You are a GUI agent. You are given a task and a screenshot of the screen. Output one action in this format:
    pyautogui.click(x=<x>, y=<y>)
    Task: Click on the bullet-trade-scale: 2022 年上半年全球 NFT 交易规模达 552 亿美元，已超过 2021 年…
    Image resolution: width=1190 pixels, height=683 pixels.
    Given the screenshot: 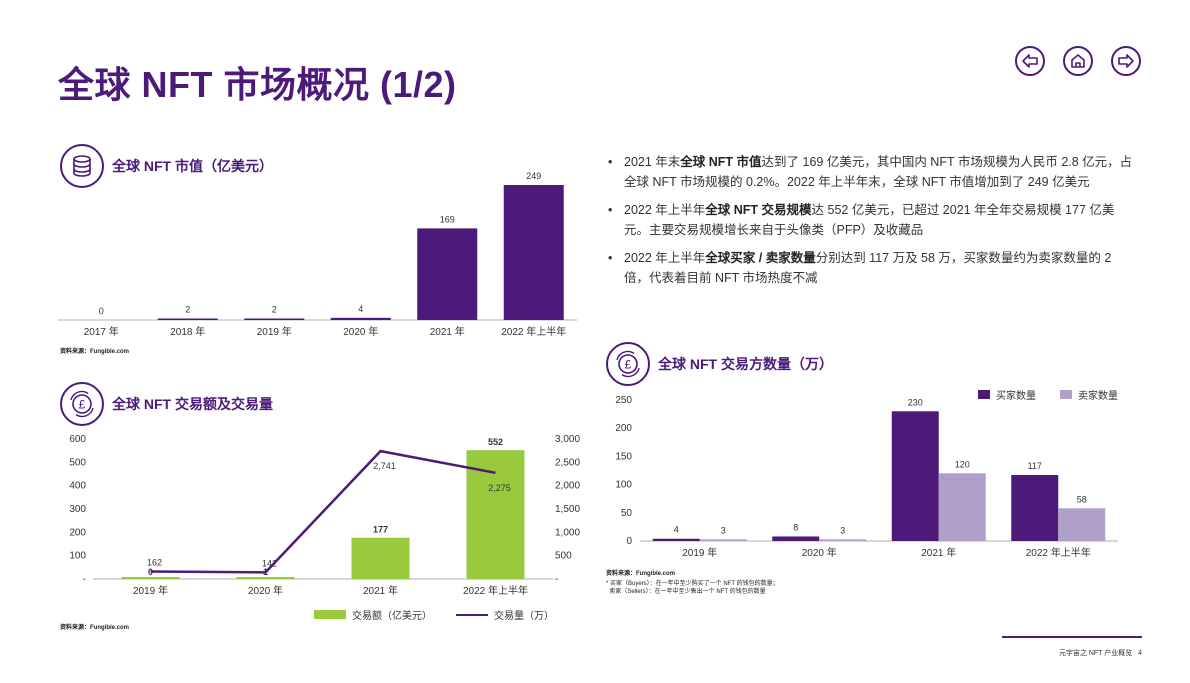 What is the action you would take?
    pyautogui.click(x=871, y=220)
    